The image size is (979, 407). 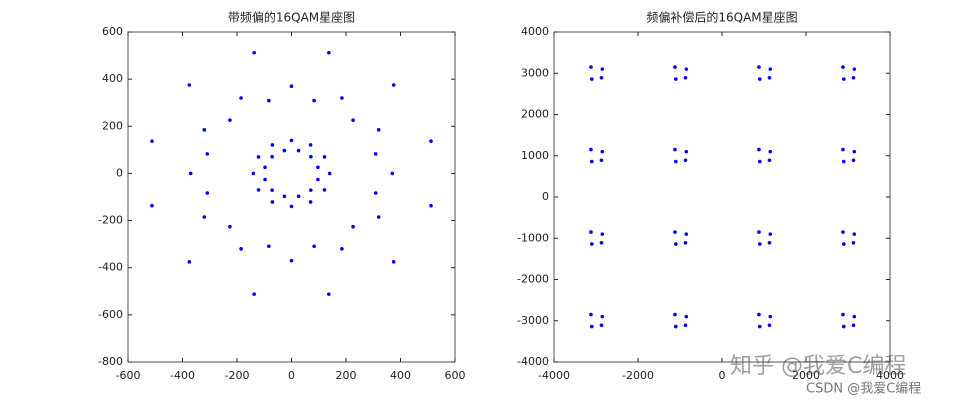 What do you see at coordinates (890, 375) in the screenshot?
I see `x-tick-label: 4000` at bounding box center [890, 375].